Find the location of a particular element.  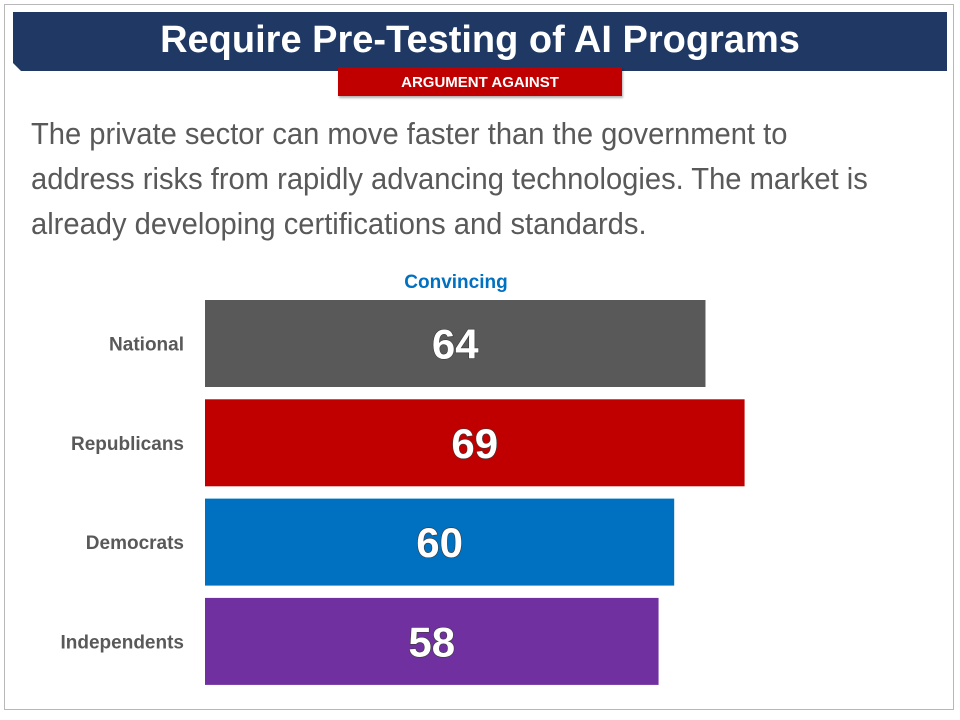

value-label-independents: 58 is located at coordinates (431, 641).